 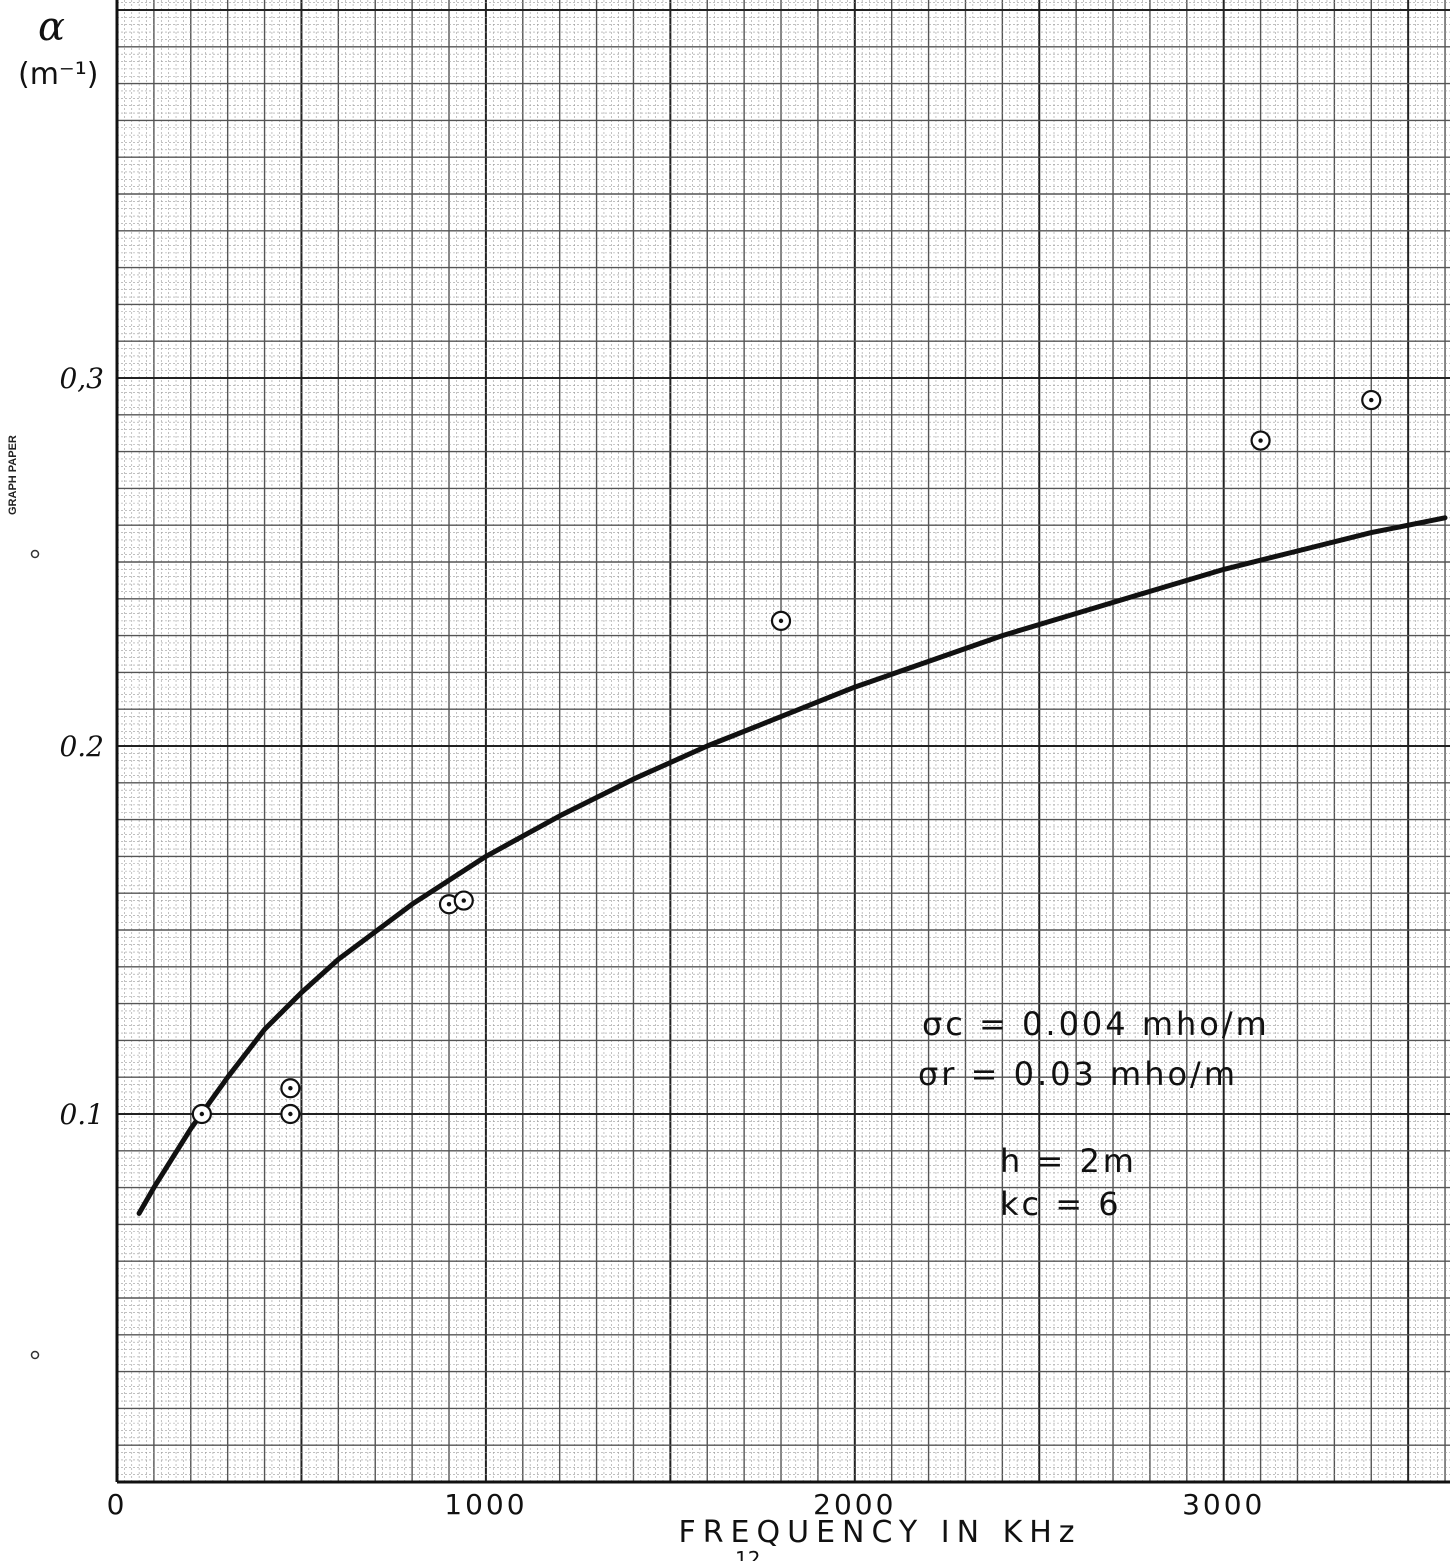 I want to click on footer-page-fragment: 12, so click(x=747, y=1554).